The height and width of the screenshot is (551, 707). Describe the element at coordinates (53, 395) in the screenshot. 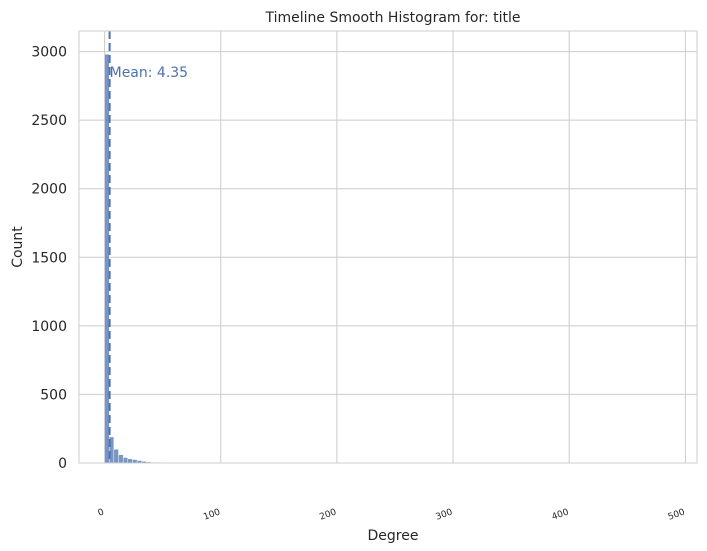

I see `y-tick-label: 500` at that location.